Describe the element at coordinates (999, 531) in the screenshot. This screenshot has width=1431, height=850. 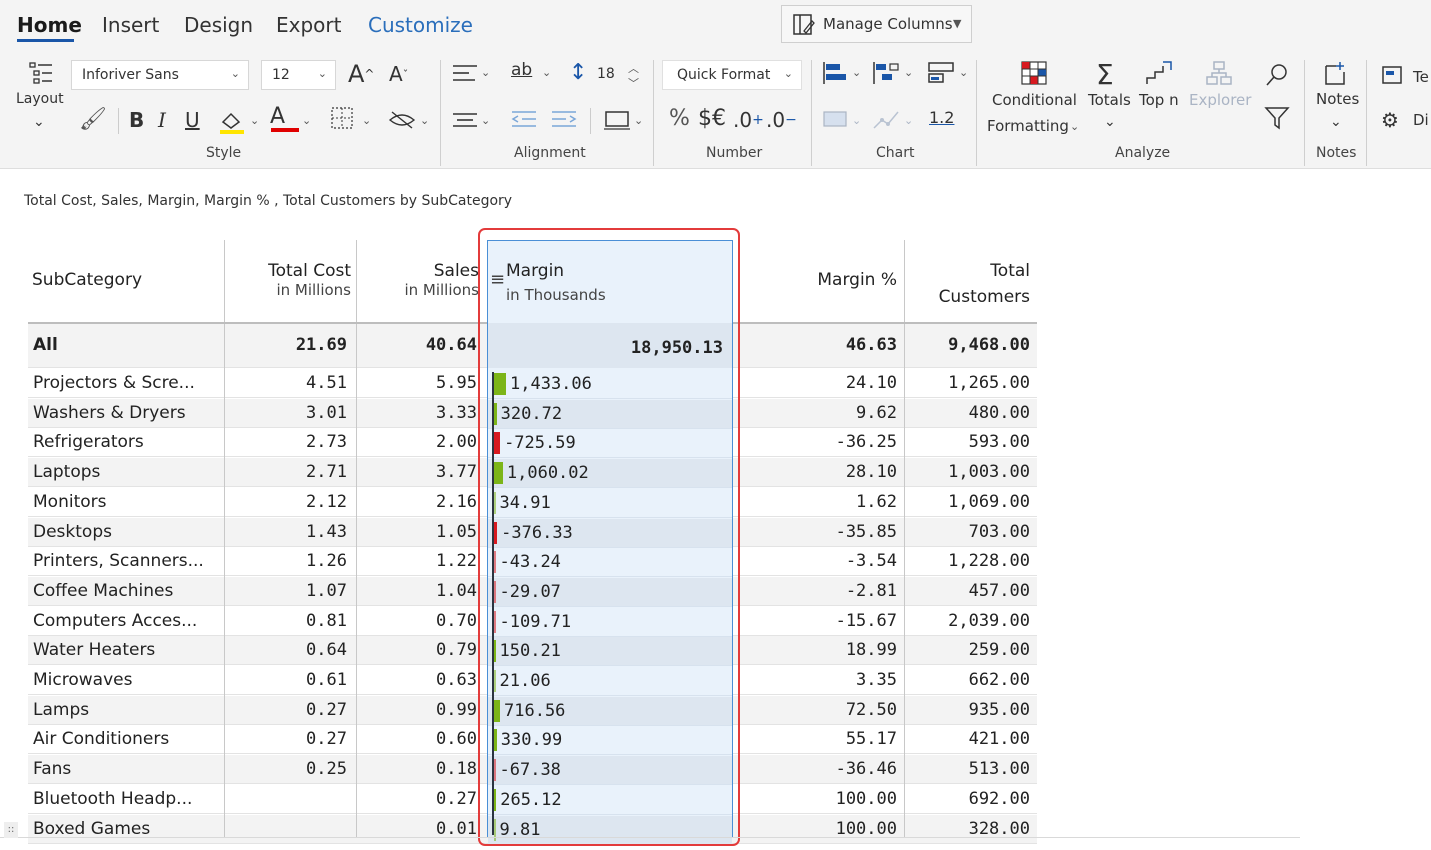
I see `total-customers-cell: 703.00` at that location.